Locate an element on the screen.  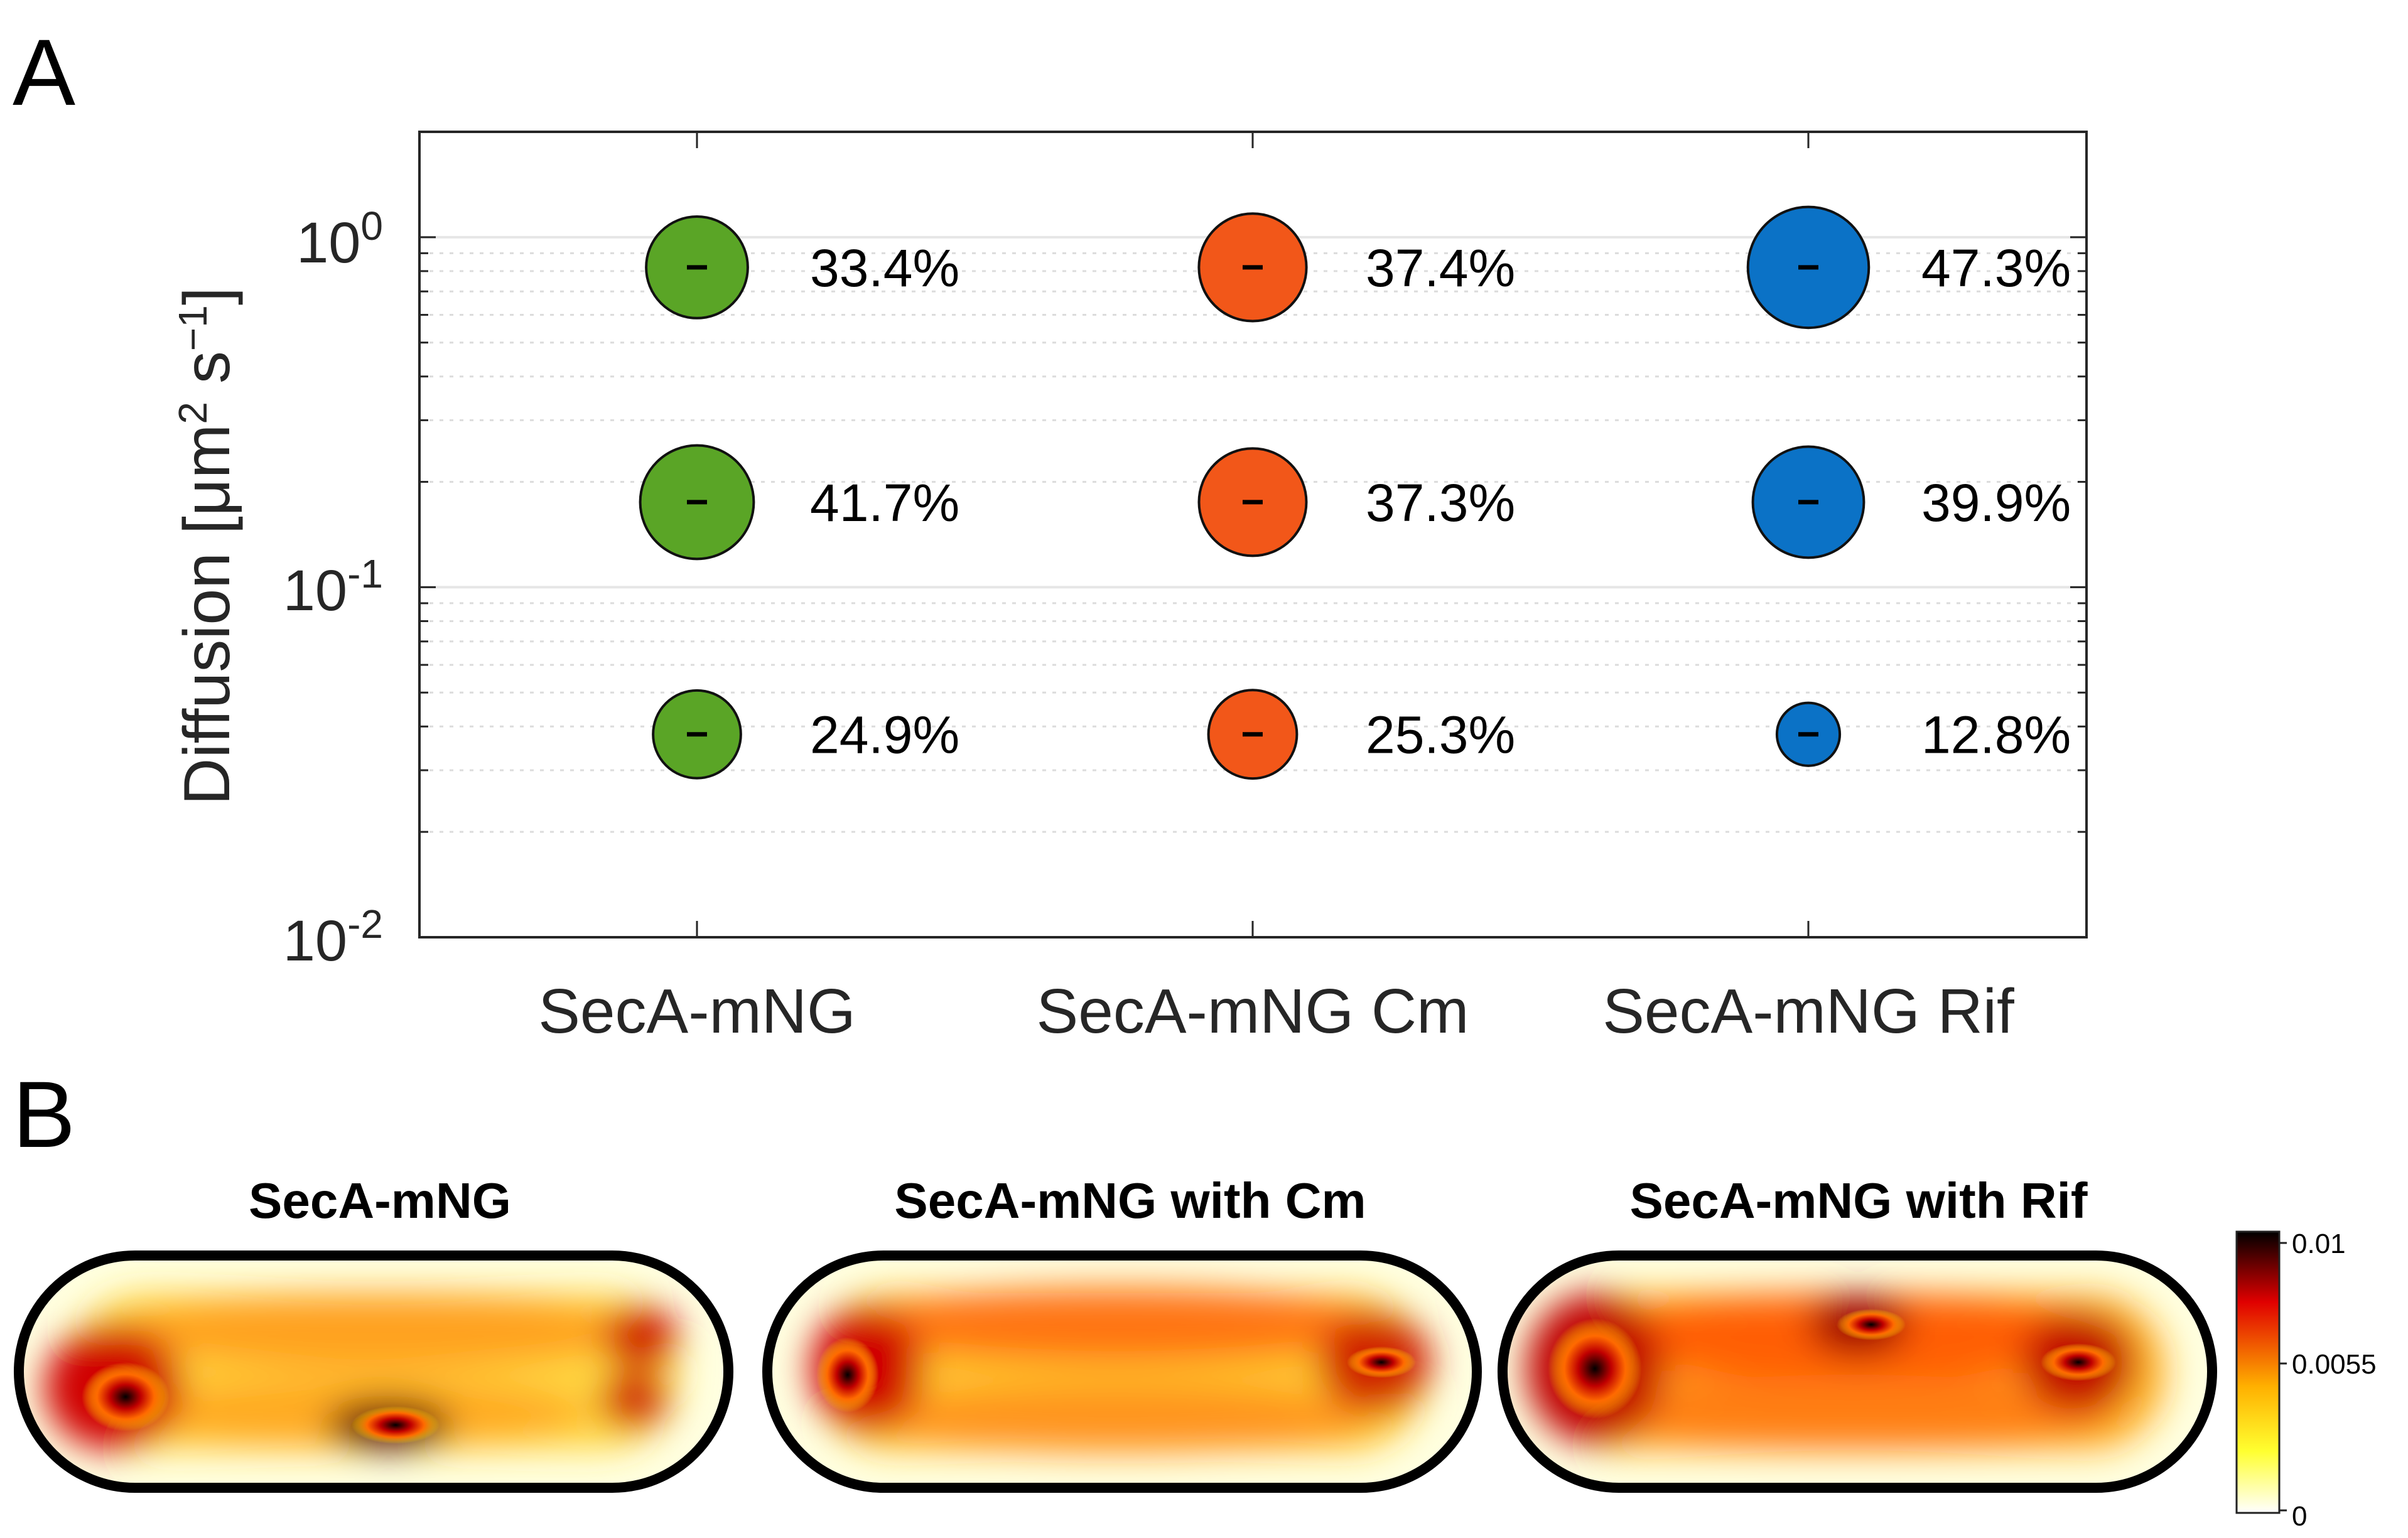
fraction-label: 47.3% is located at coordinates (1996, 268).